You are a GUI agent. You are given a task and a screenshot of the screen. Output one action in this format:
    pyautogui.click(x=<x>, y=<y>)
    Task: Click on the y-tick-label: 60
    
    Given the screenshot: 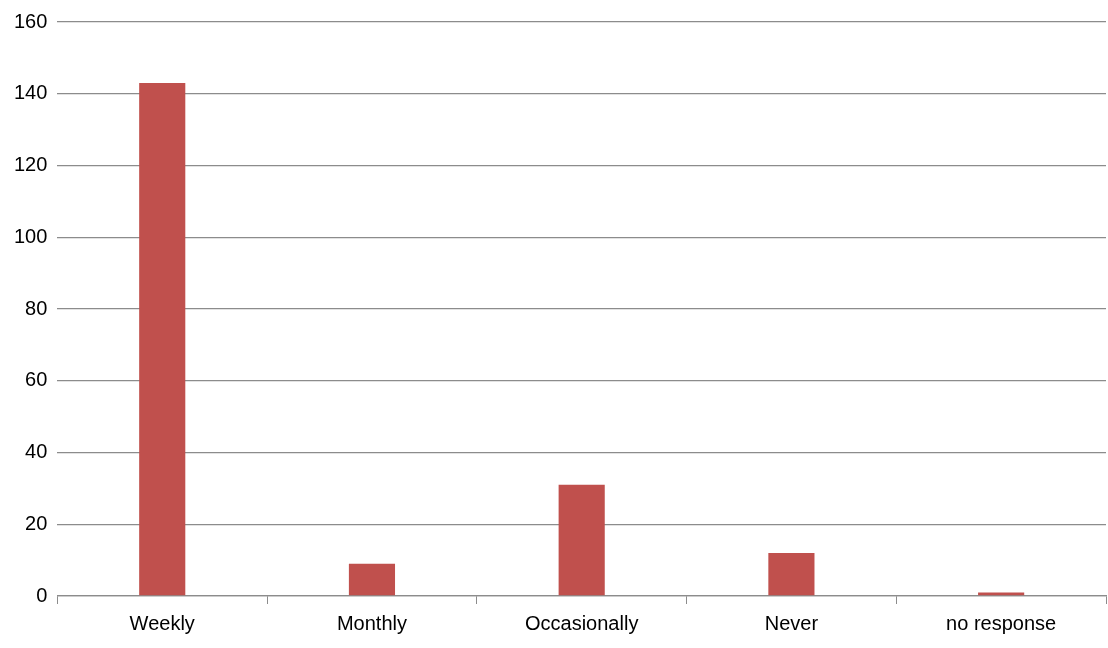 What is the action you would take?
    pyautogui.click(x=36, y=379)
    